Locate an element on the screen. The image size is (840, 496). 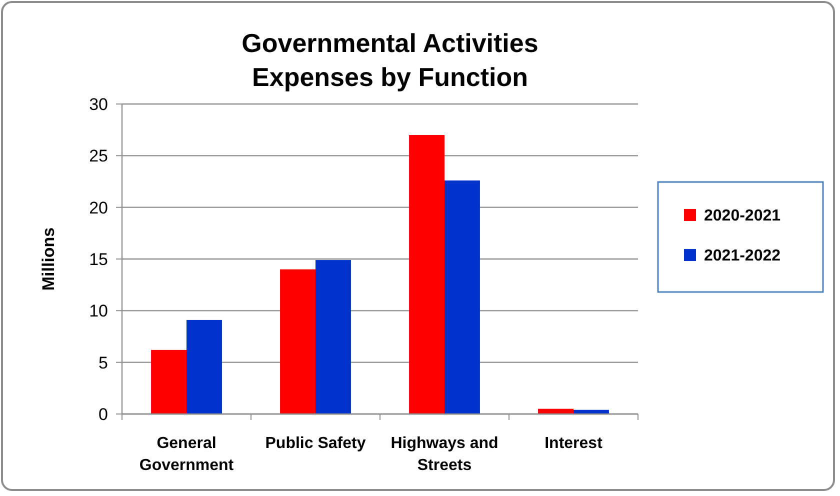
y-tick-label: 25 is located at coordinates (98, 156).